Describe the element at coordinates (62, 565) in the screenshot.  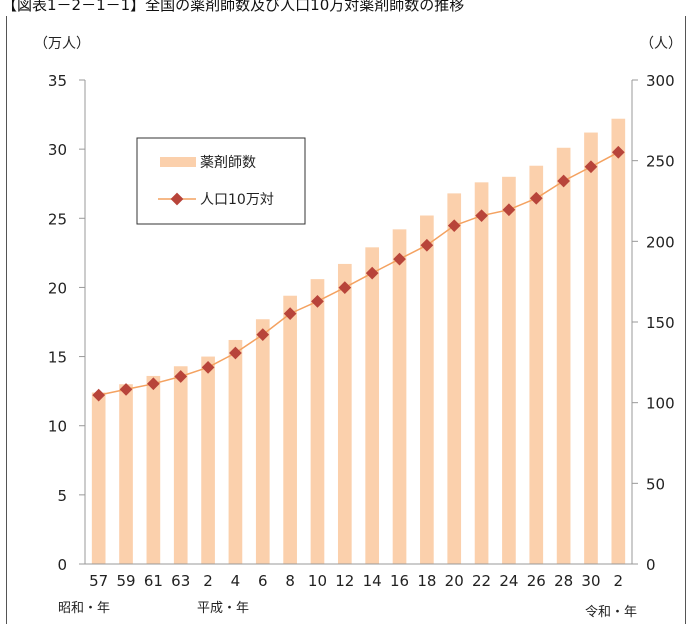
I see `left-tick-label: 0` at that location.